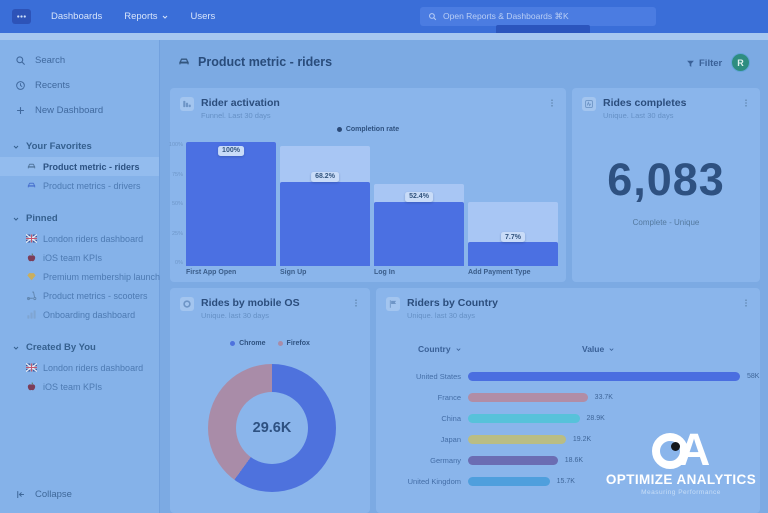 Image resolution: width=768 pixels, height=513 pixels. What do you see at coordinates (187, 304) in the screenshot?
I see `donut-chart-icon` at bounding box center [187, 304].